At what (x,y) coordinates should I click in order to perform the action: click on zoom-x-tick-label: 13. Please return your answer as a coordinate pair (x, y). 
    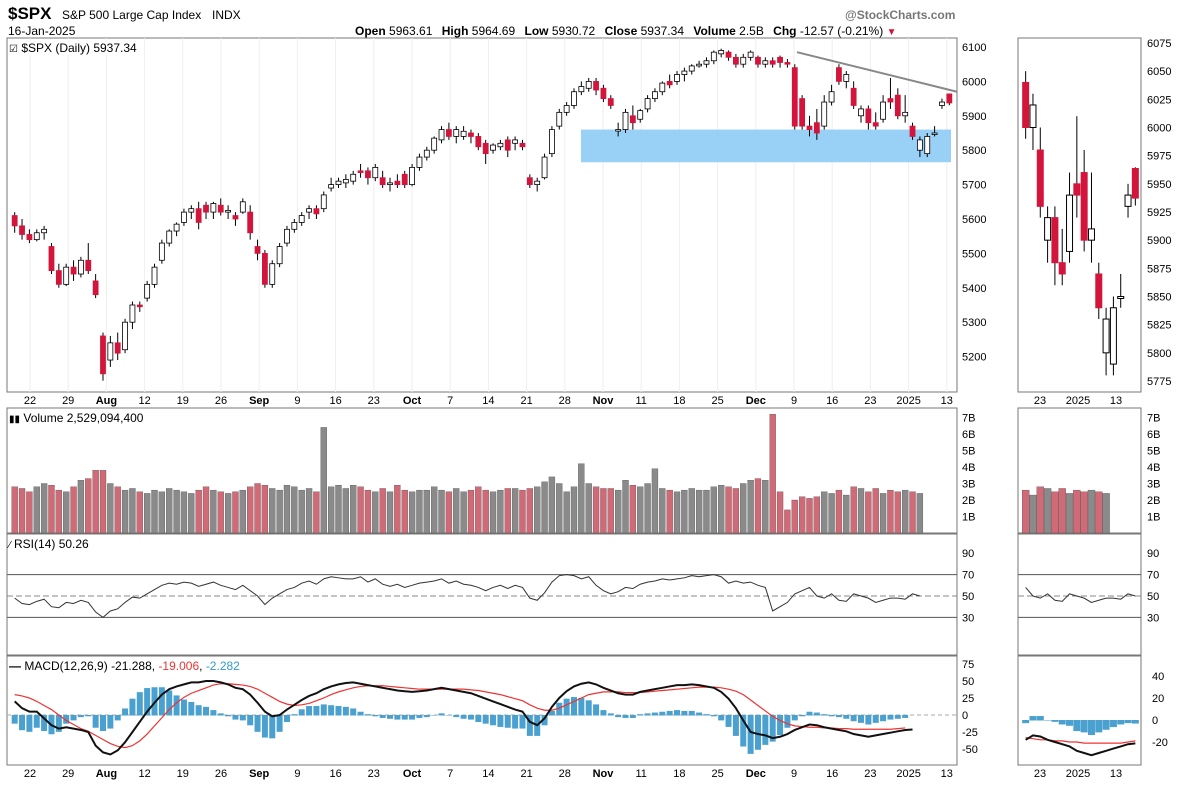
    Looking at the image, I should click on (1116, 774).